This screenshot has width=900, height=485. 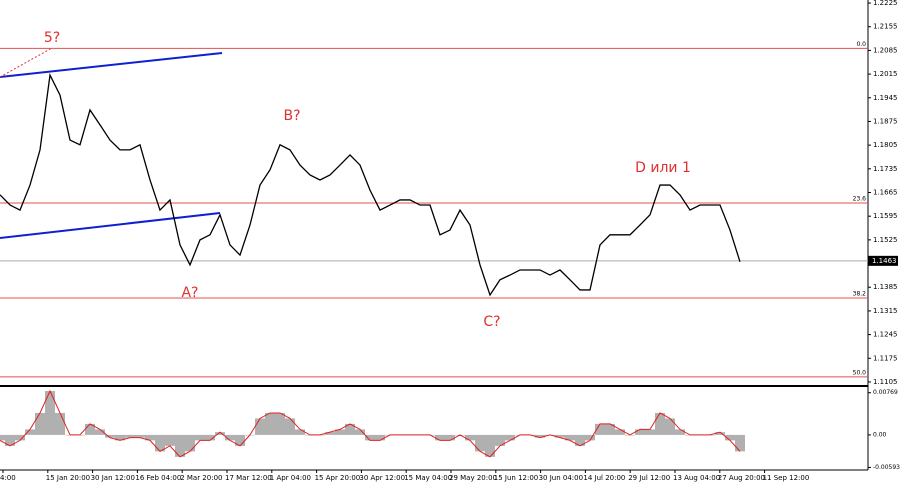 What do you see at coordinates (885, 382) in the screenshot?
I see `y-tick-label: 1.1105` at bounding box center [885, 382].